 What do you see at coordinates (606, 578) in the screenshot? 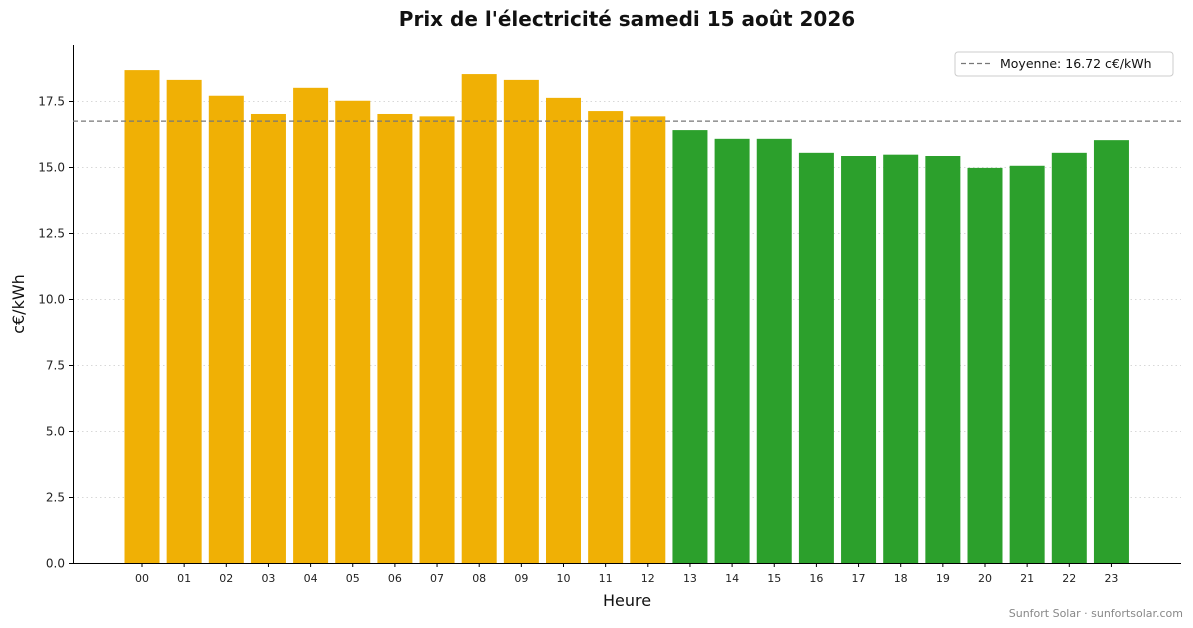
I see `x-tick-label: 11` at bounding box center [606, 578].